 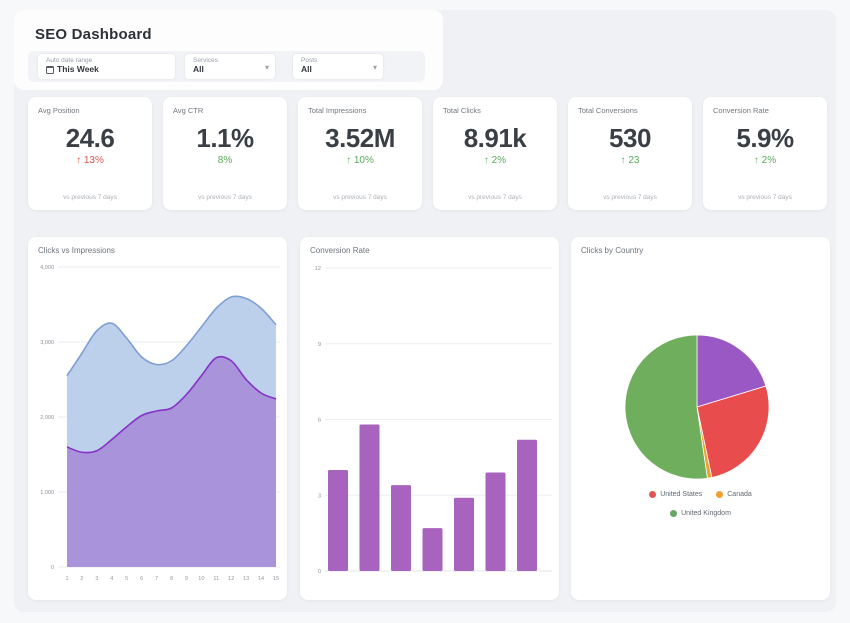 I want to click on kpi-label: Avg Position, so click(x=59, y=110).